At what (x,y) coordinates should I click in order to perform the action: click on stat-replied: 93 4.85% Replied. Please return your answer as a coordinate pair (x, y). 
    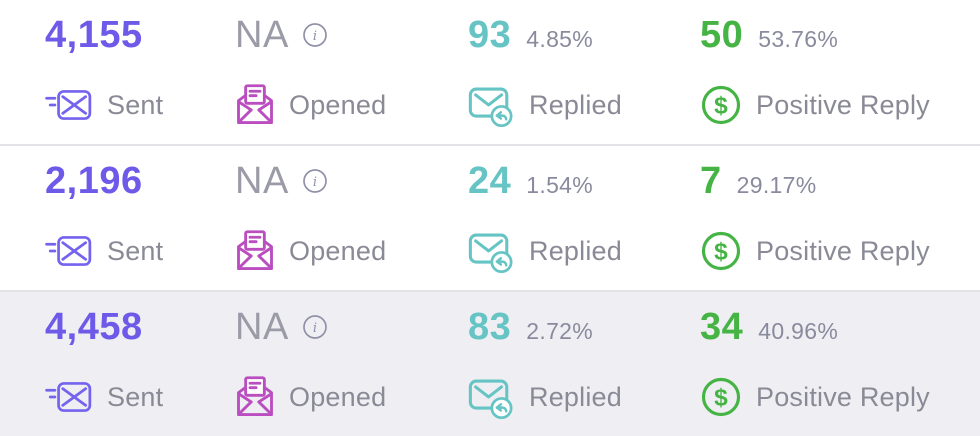
    Looking at the image, I should click on (584, 79).